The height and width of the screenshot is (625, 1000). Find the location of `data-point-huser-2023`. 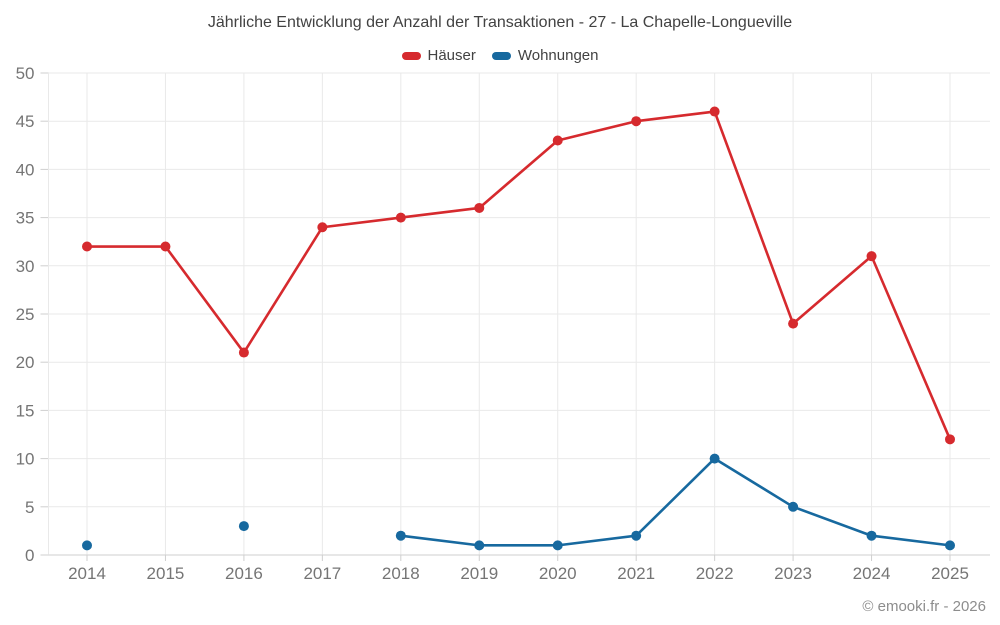

data-point-huser-2023 is located at coordinates (793, 323).